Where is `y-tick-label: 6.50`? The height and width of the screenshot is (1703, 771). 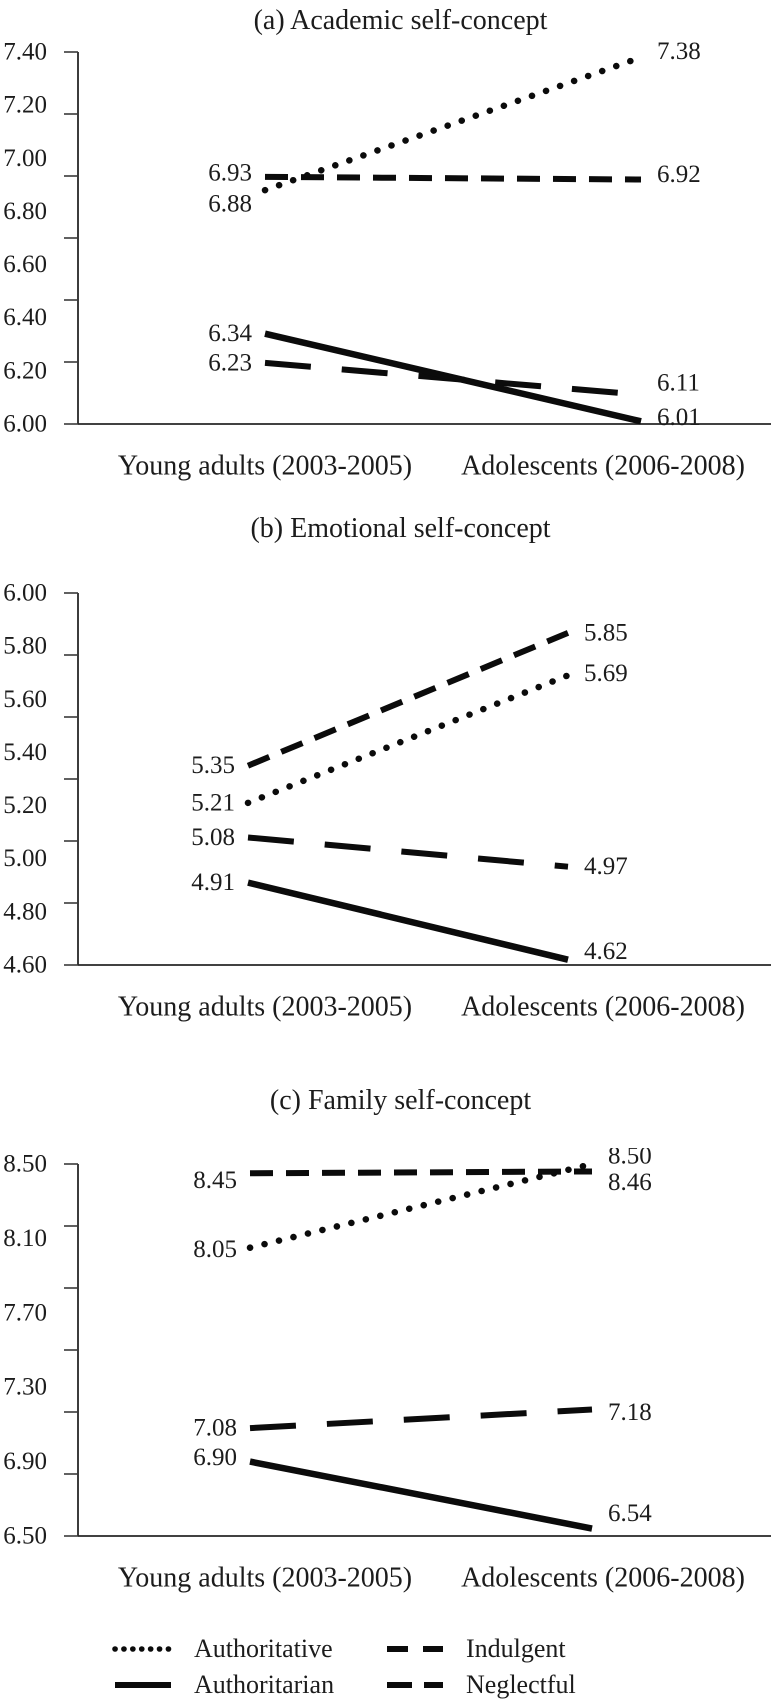 y-tick-label: 6.50 is located at coordinates (25, 1536).